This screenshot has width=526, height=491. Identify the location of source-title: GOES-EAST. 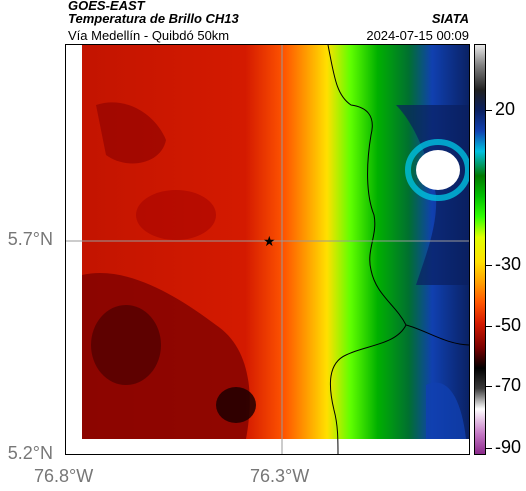
(106, 6).